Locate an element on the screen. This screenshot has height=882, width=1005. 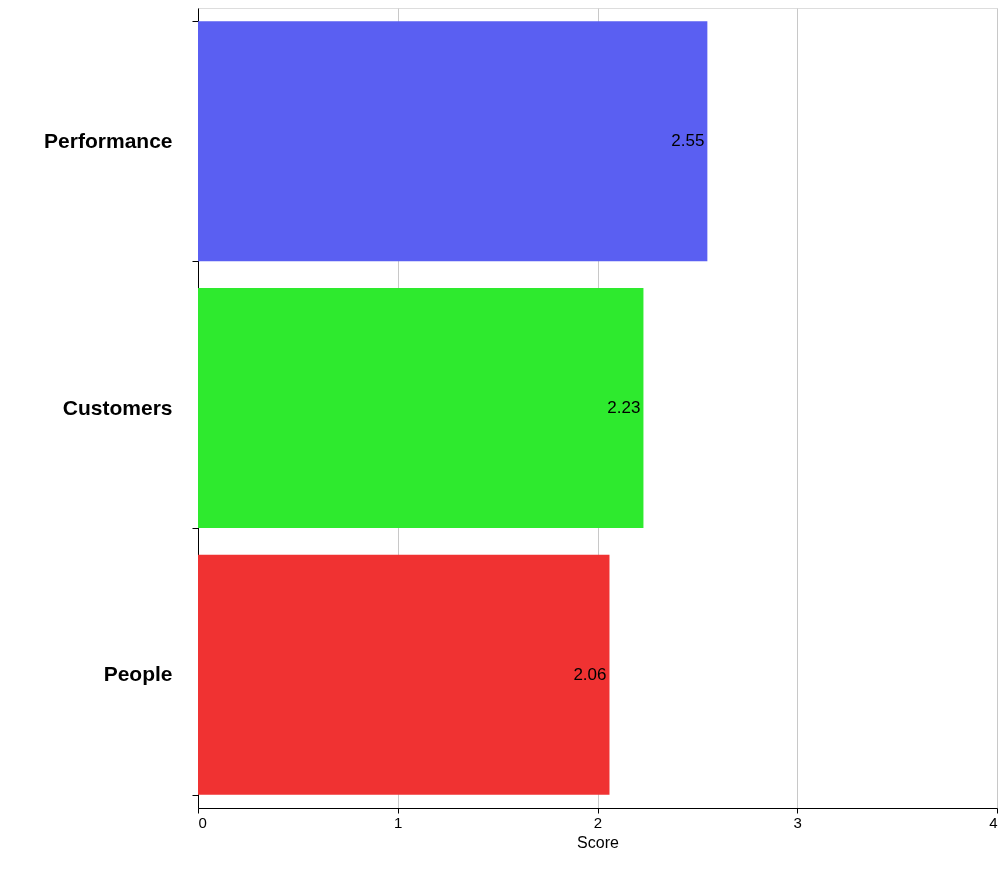
x-tick-label: 2 is located at coordinates (598, 822).